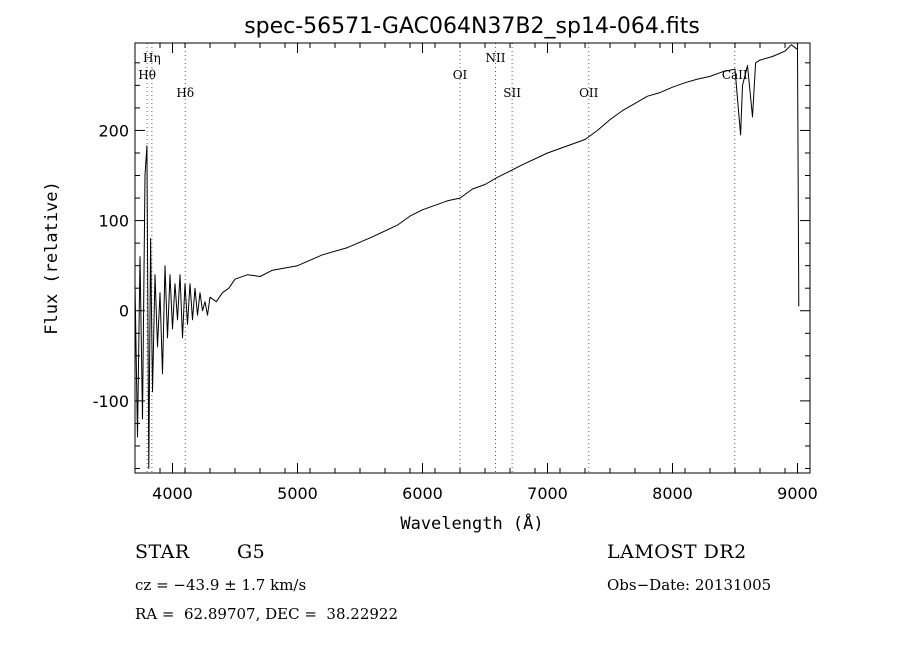 Image resolution: width=900 pixels, height=650 pixels. I want to click on line-marker-label: Hδ, so click(185, 93).